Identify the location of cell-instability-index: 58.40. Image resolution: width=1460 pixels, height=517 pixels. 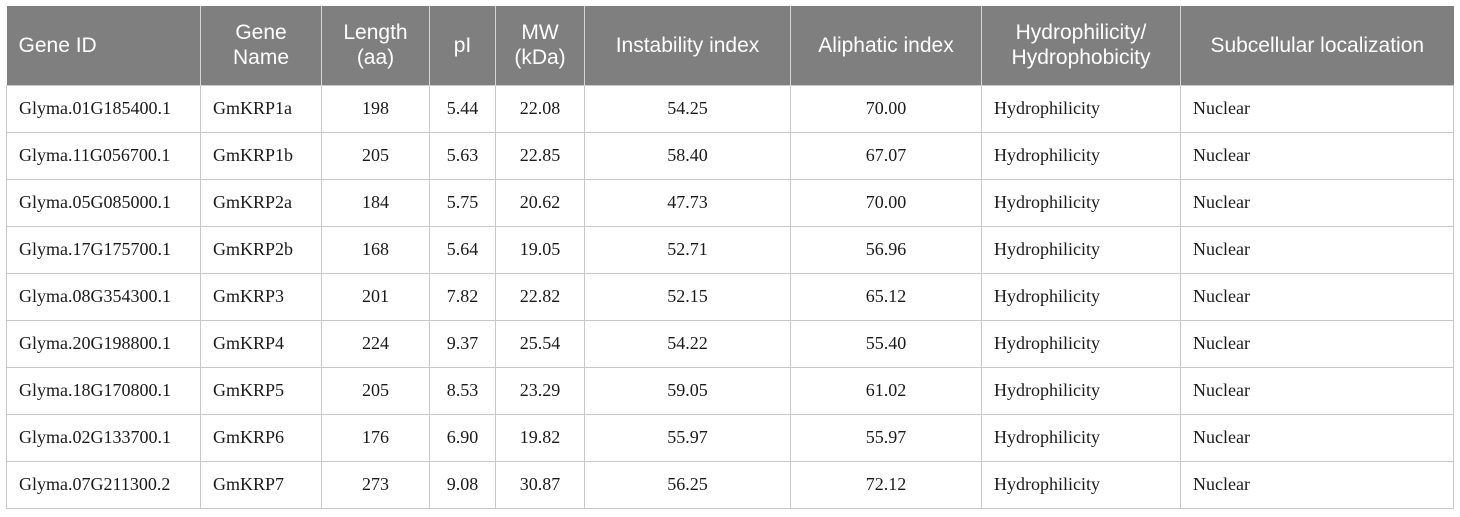
(687, 155).